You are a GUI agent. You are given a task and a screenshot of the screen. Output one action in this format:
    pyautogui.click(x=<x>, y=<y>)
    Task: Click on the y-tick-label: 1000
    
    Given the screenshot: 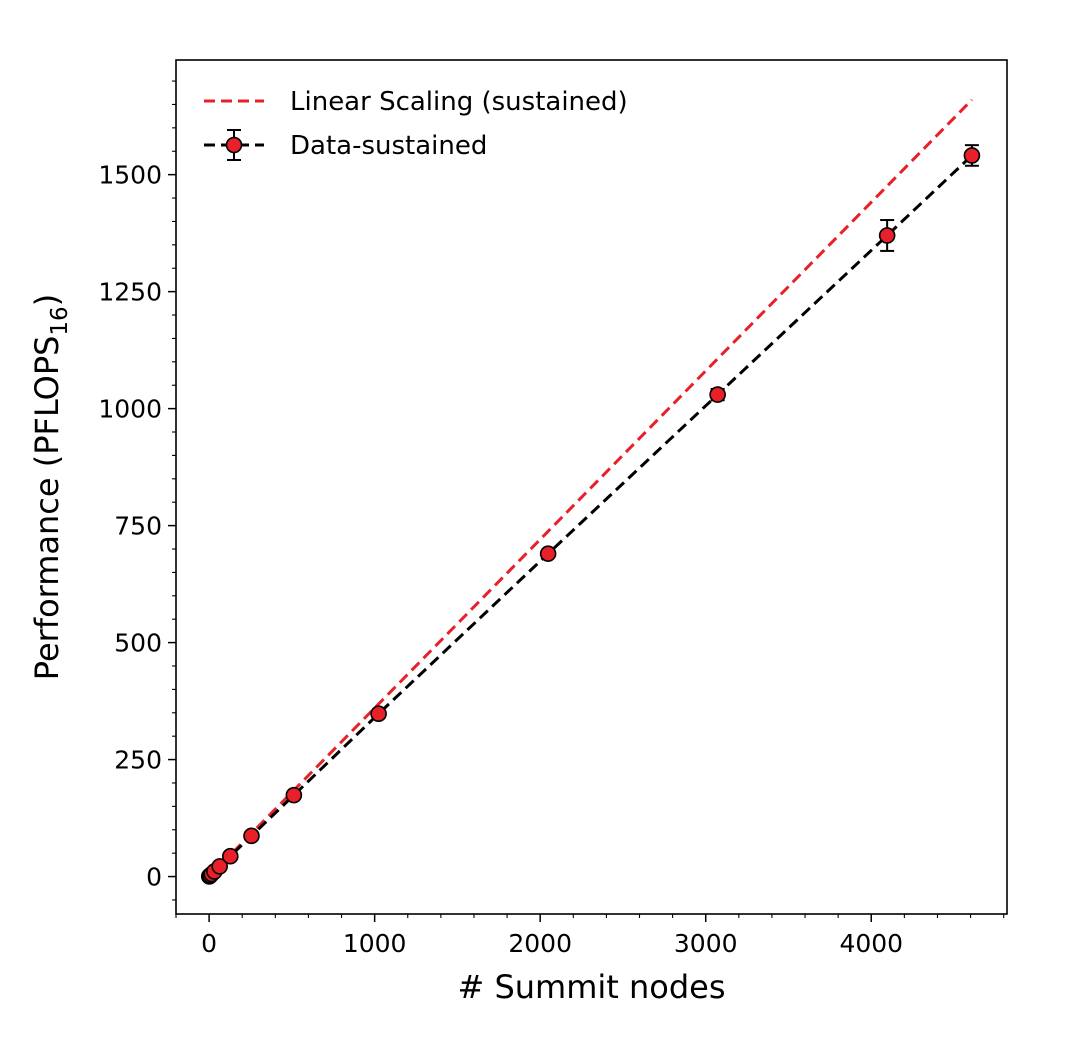 What is the action you would take?
    pyautogui.click(x=130, y=409)
    